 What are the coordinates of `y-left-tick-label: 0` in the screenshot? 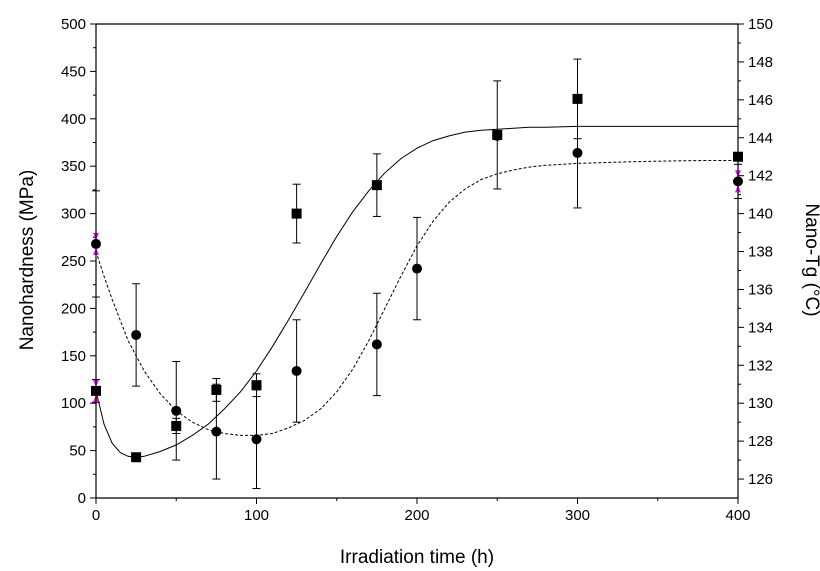 It's located at (82, 498).